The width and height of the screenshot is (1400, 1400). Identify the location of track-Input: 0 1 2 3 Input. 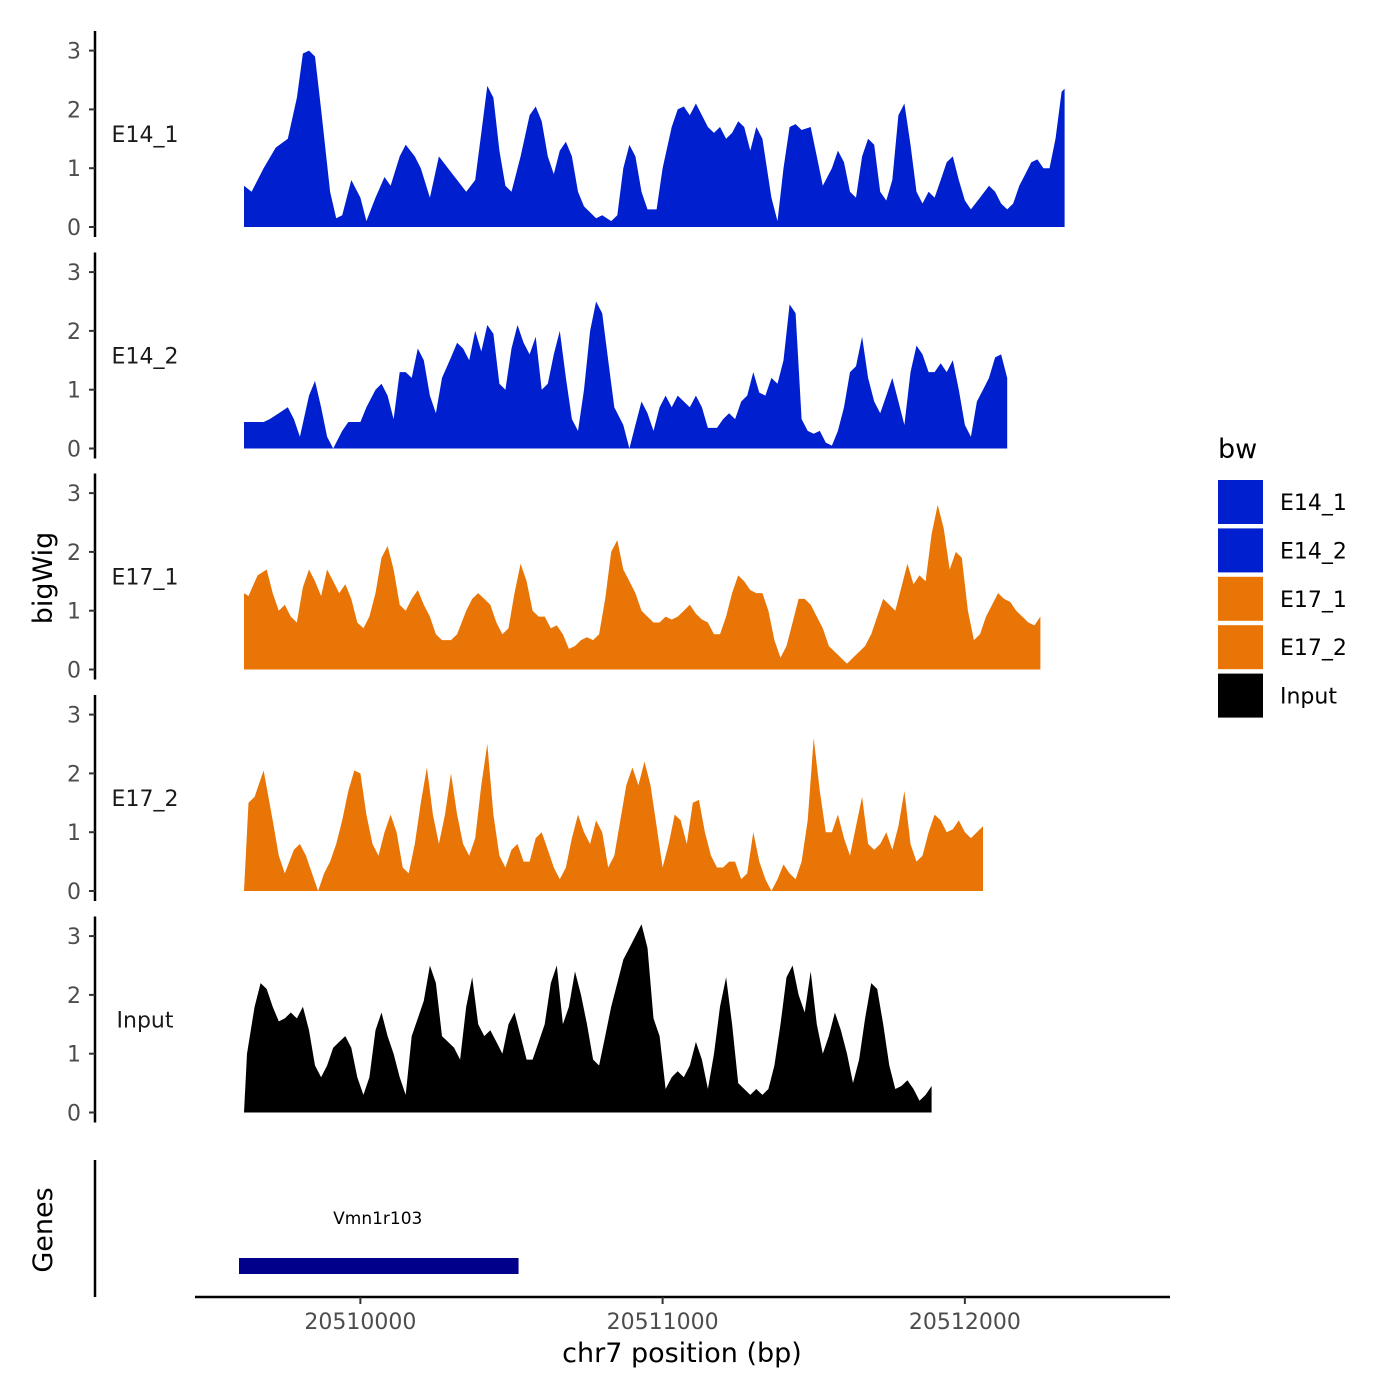
(499, 1021).